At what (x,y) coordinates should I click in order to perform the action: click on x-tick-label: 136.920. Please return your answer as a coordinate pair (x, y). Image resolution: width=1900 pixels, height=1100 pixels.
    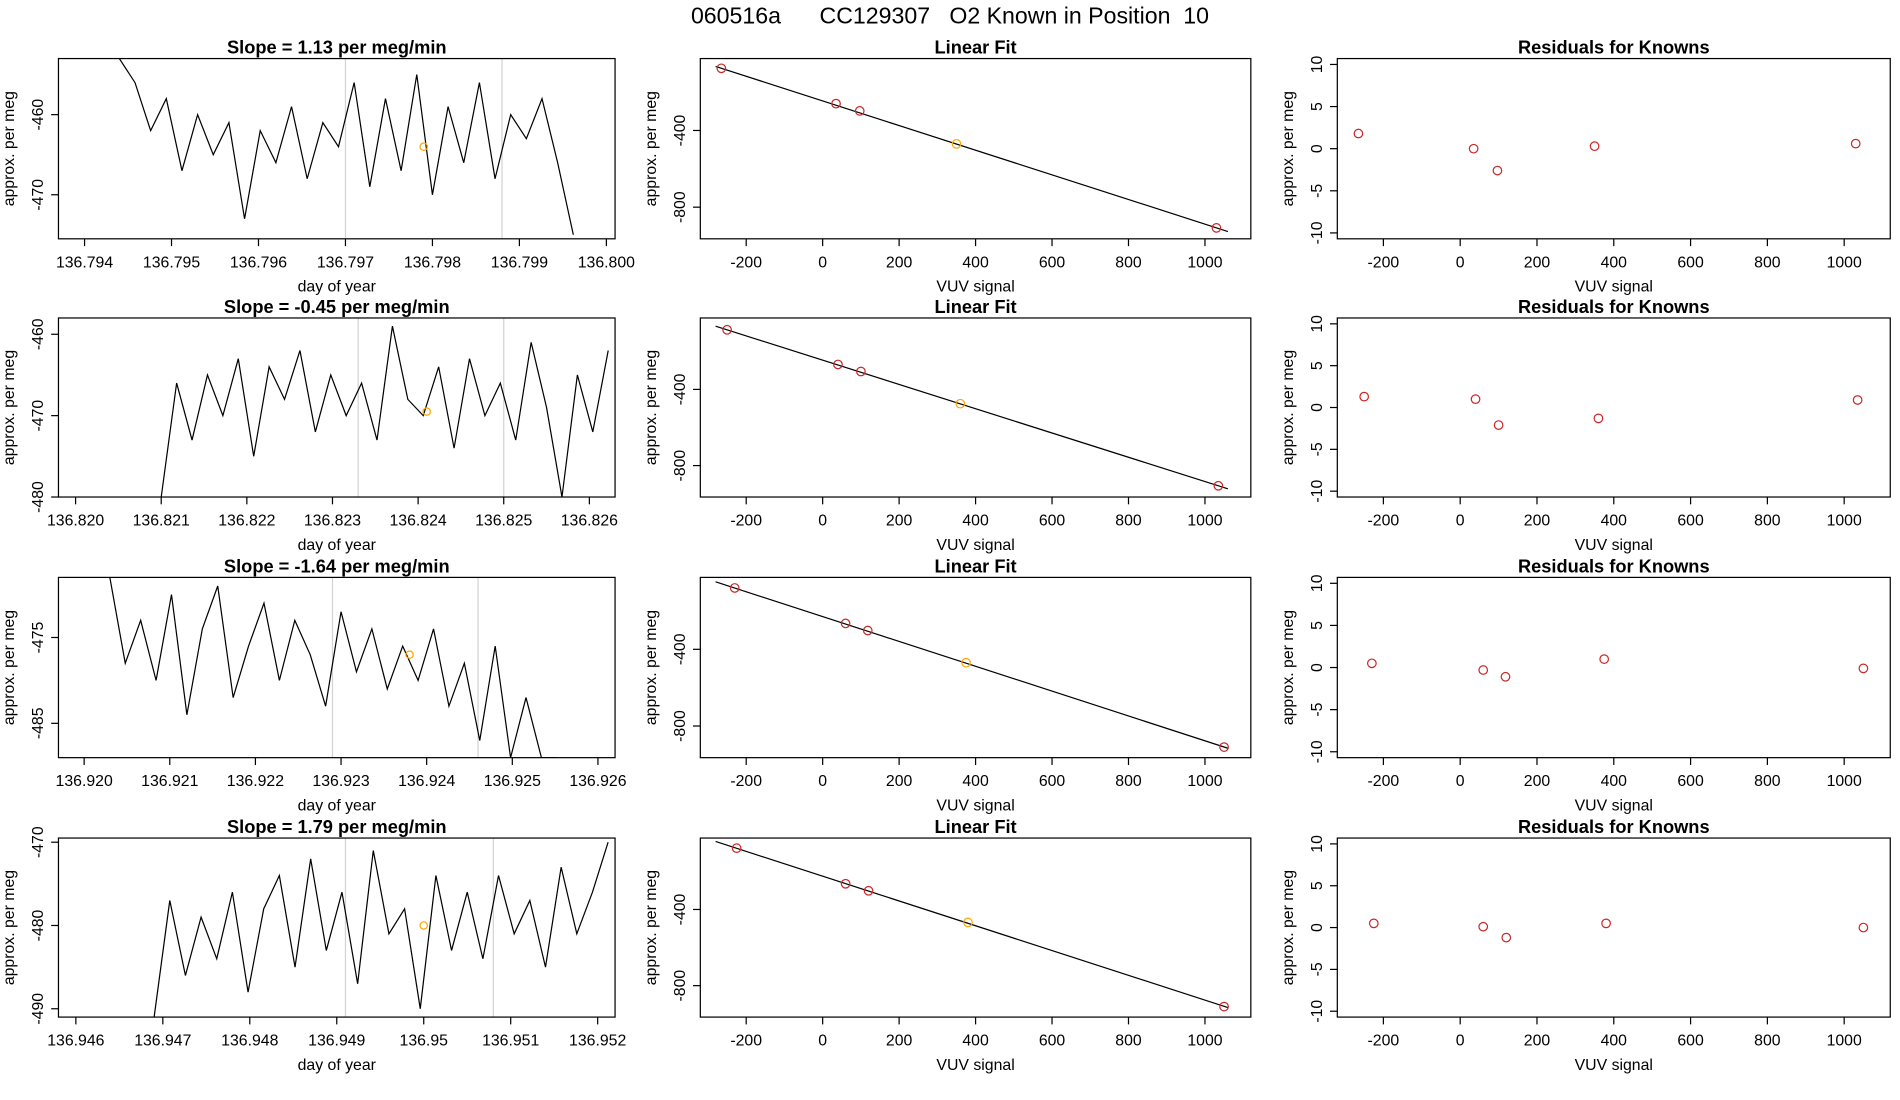
    Looking at the image, I should click on (84, 781).